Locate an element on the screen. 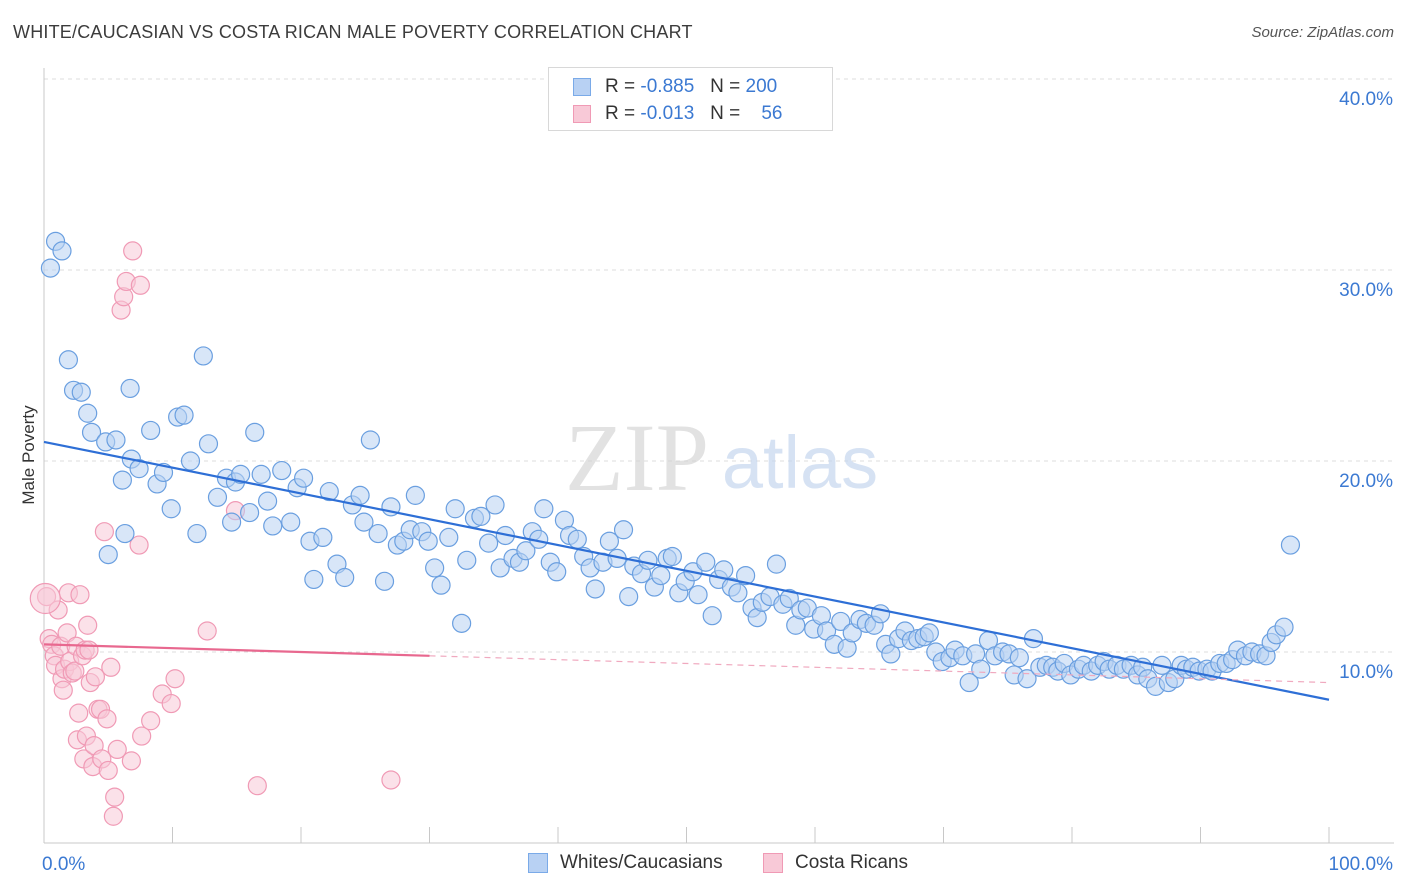  y-tick-label: 10.0% is located at coordinates (1366, 672).